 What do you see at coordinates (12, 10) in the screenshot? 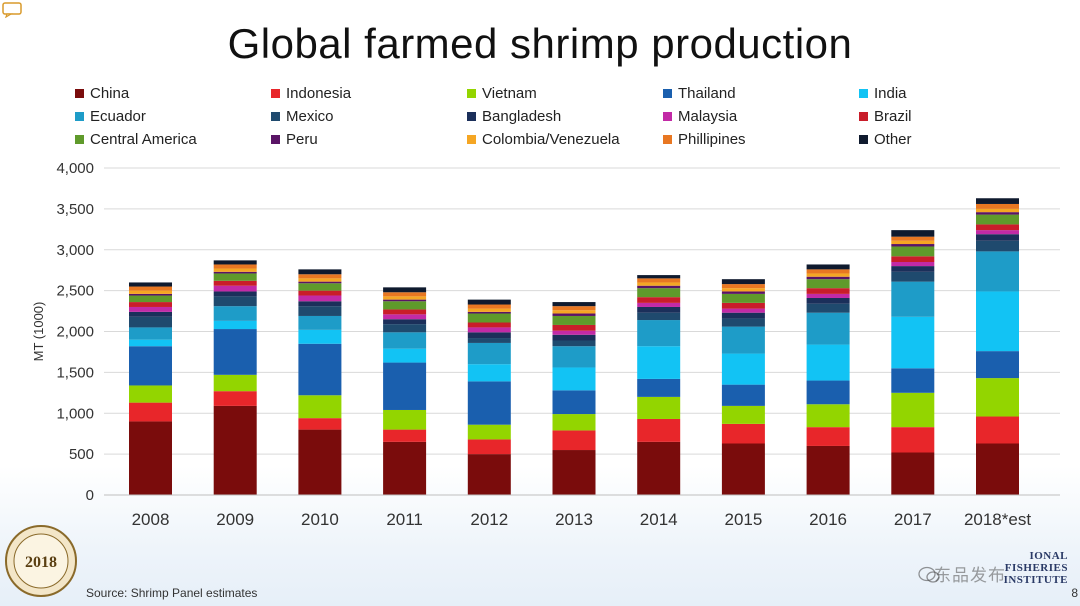
I see `comment-icon` at bounding box center [12, 10].